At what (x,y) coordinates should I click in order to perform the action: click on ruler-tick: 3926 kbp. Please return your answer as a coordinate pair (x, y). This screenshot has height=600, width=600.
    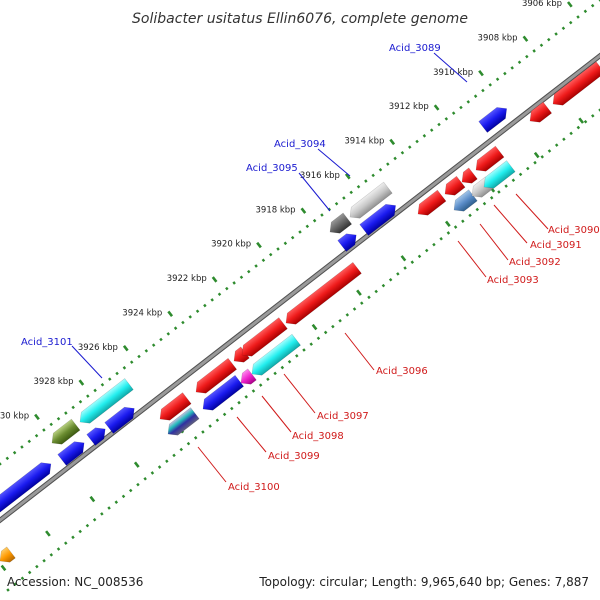
    Looking at the image, I should click on (103, 348).